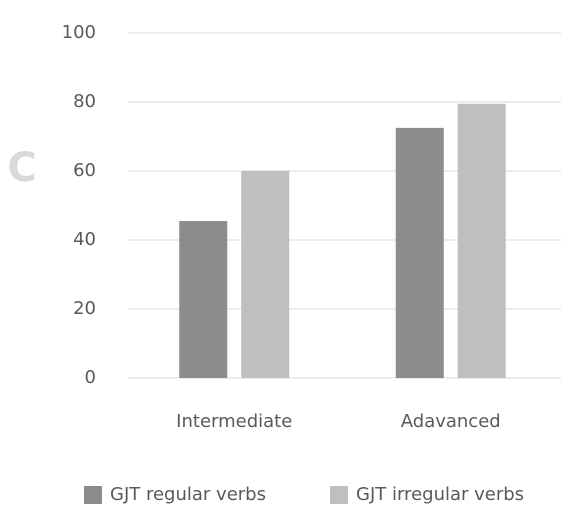  I want to click on y-tick-label: 20, so click(84, 308).